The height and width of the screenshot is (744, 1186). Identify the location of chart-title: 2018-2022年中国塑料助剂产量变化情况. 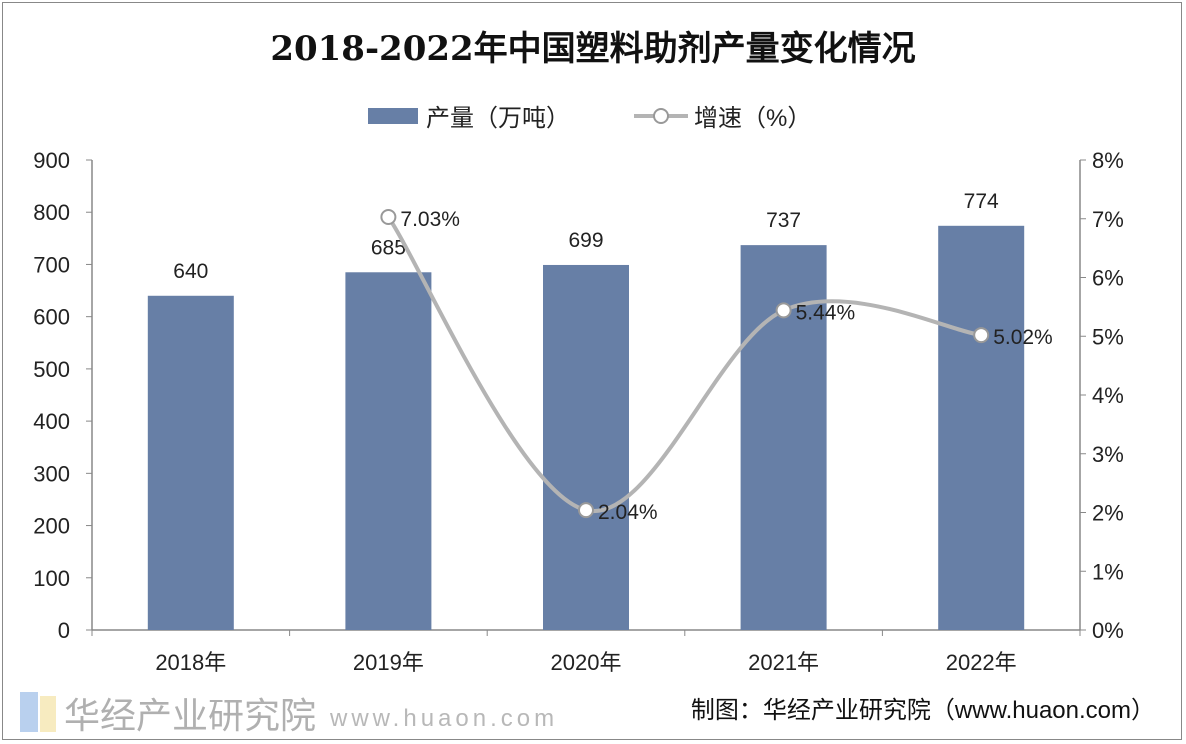
(592, 49).